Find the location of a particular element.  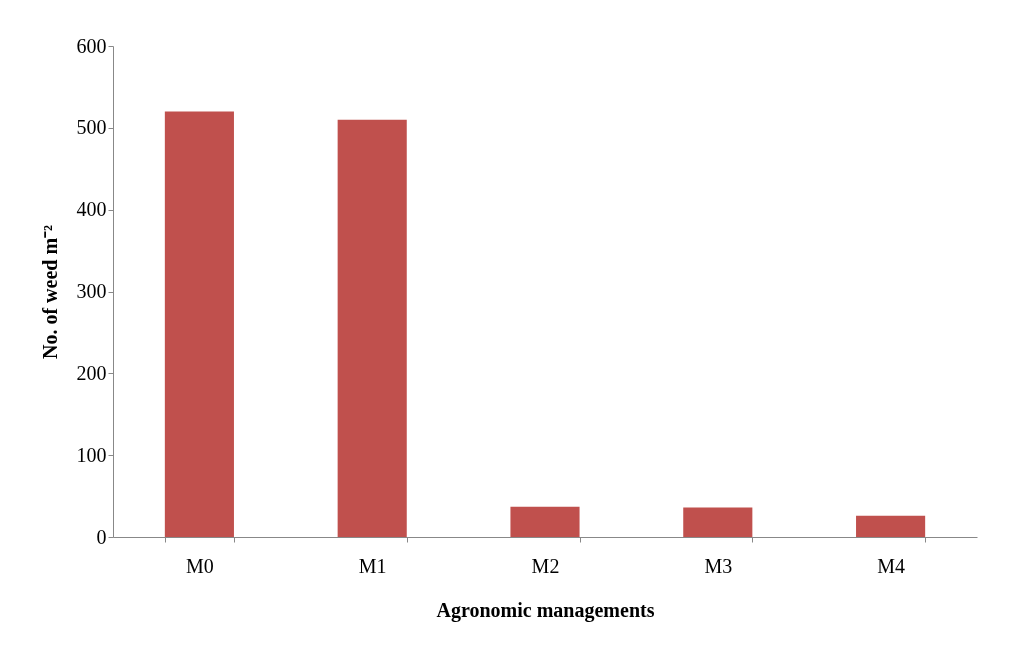

x-tick-label: M1 is located at coordinates (372, 565).